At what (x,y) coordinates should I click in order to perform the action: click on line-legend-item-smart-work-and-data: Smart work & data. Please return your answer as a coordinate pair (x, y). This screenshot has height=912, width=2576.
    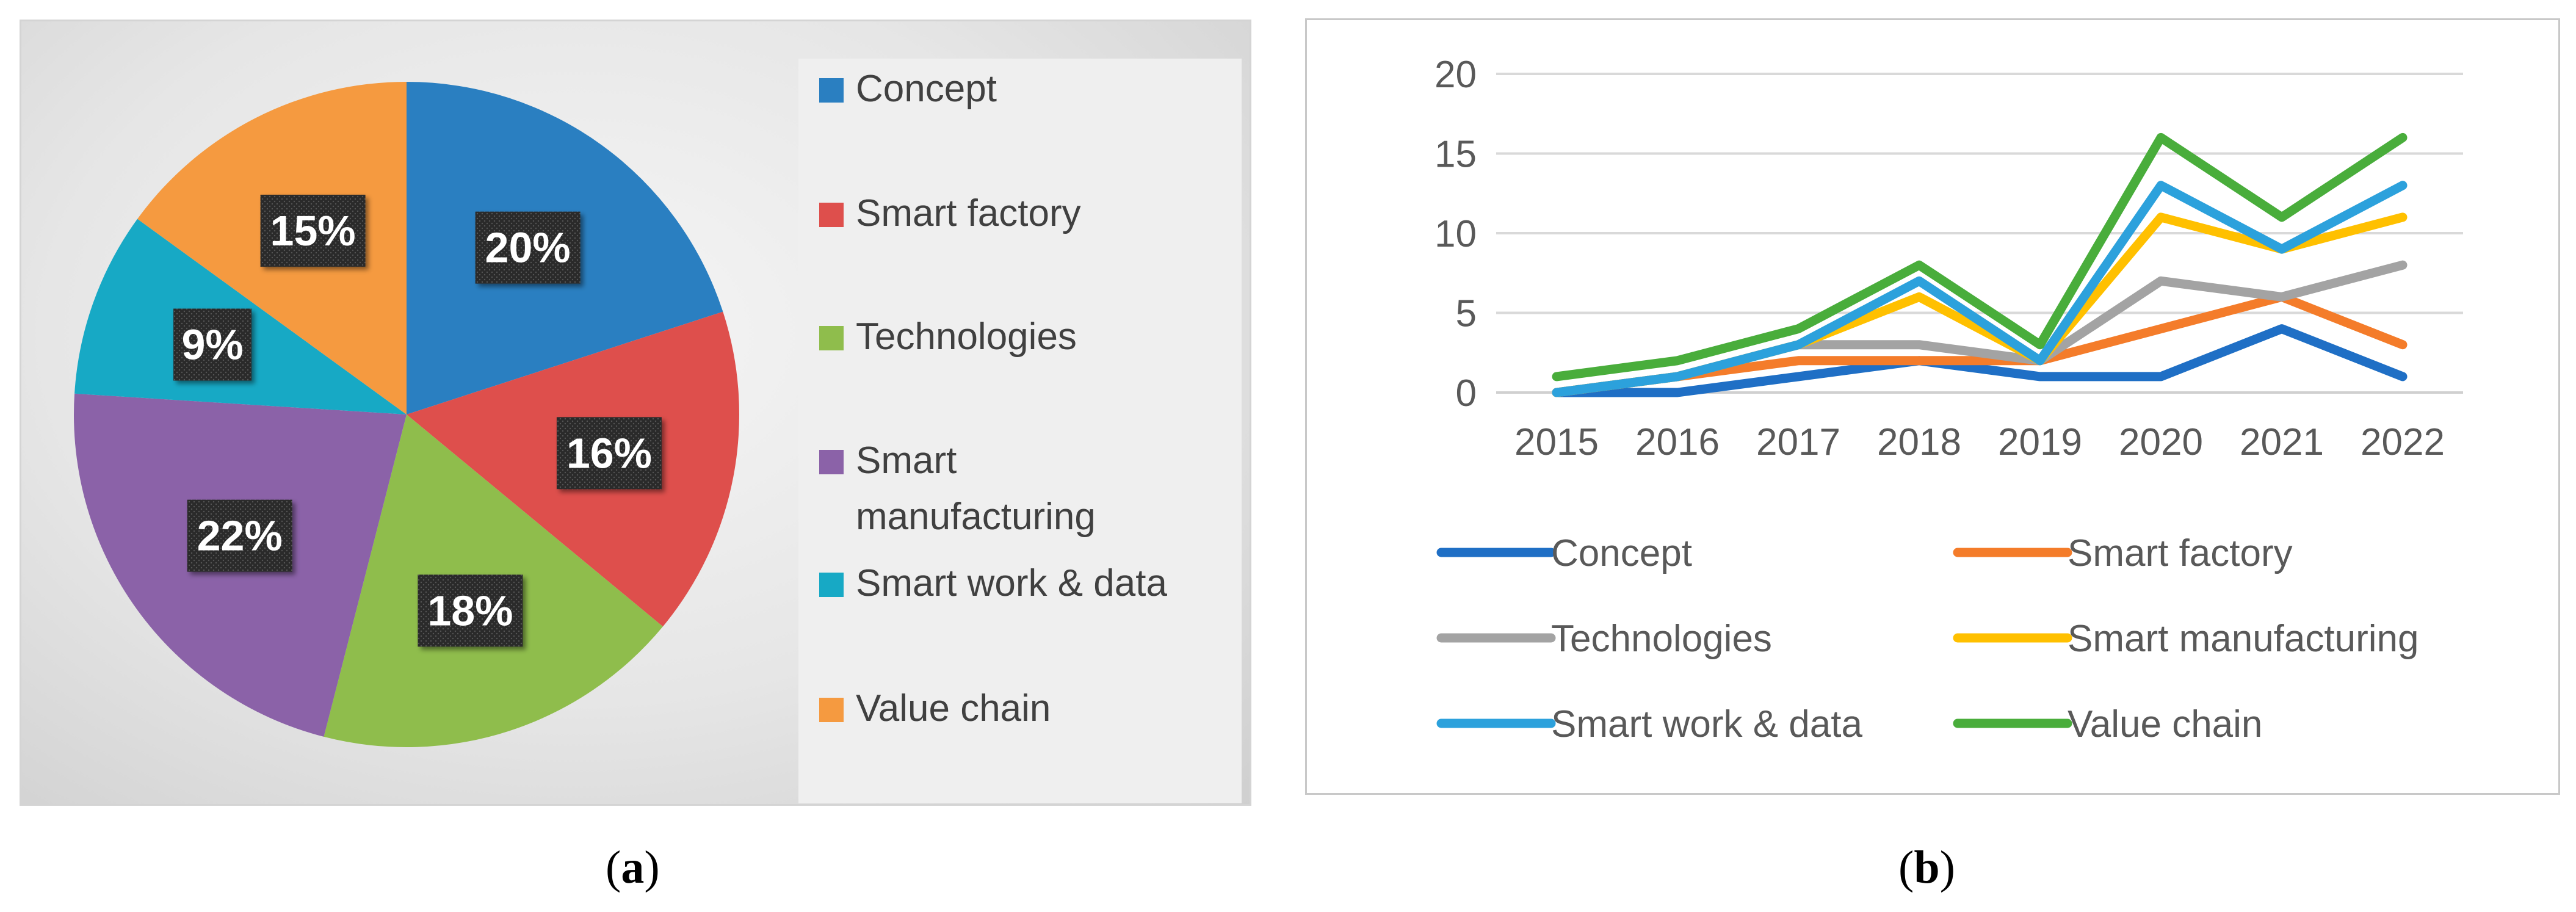
    Looking at the image, I should click on (1649, 724).